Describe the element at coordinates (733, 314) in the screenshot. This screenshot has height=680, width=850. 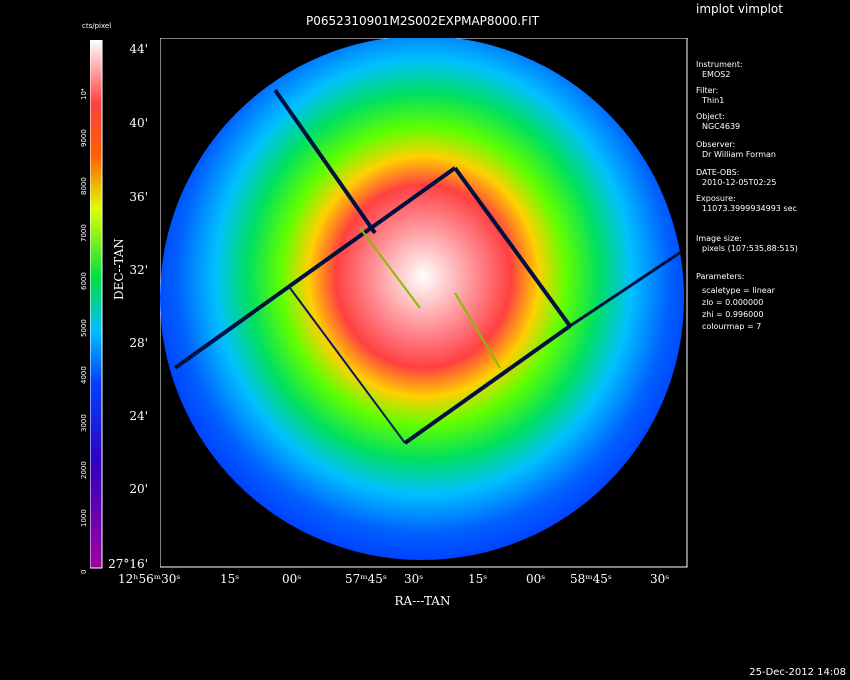
I see `info-zhi: zhi = 0.996000` at that location.